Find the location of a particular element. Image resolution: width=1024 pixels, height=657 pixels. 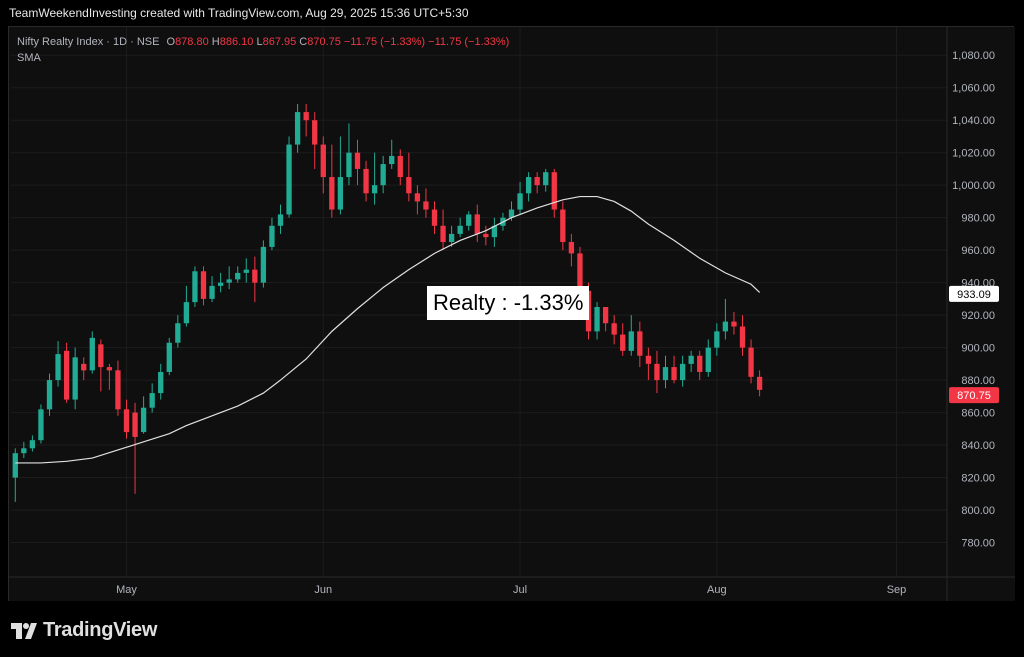

legend-low-value: 867.95 is located at coordinates (279, 42).